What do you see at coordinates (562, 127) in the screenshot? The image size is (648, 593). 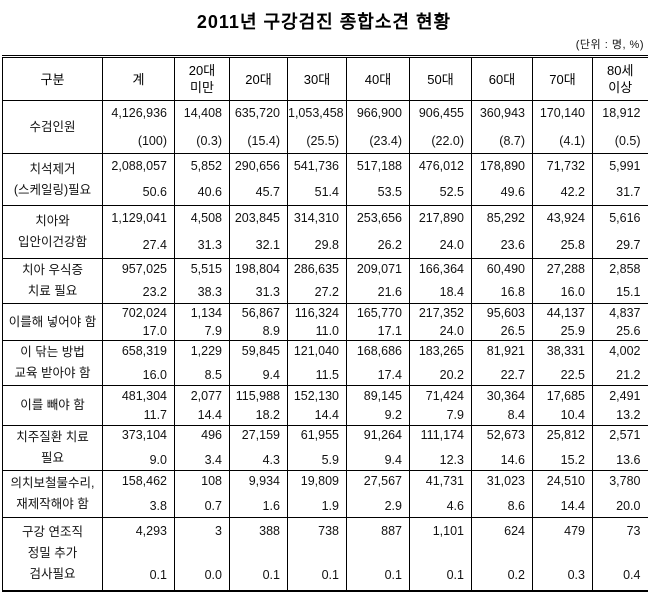 I see `data-cell: 170,140 (4.1)` at bounding box center [562, 127].